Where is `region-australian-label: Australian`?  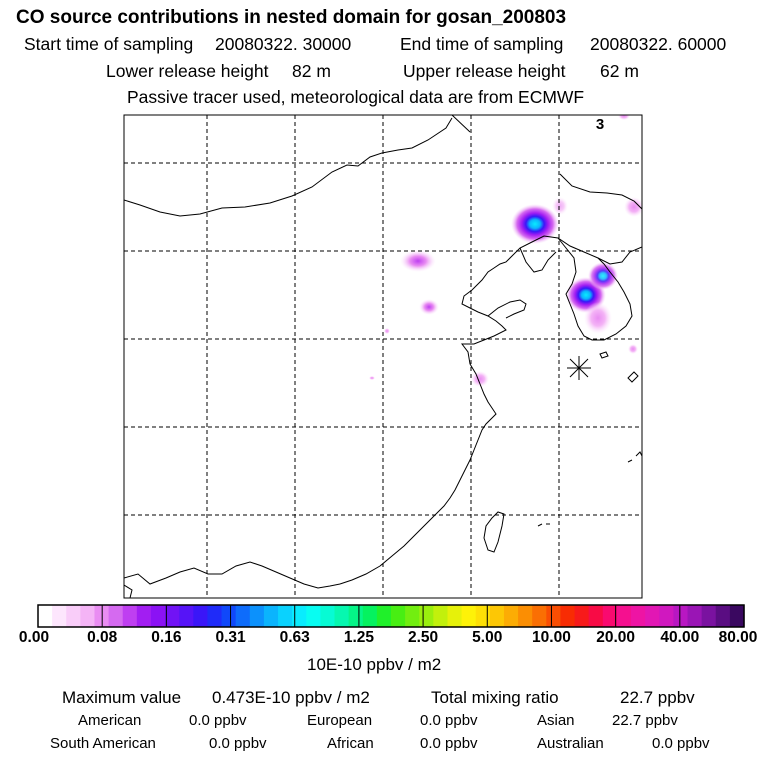 region-australian-label: Australian is located at coordinates (570, 743).